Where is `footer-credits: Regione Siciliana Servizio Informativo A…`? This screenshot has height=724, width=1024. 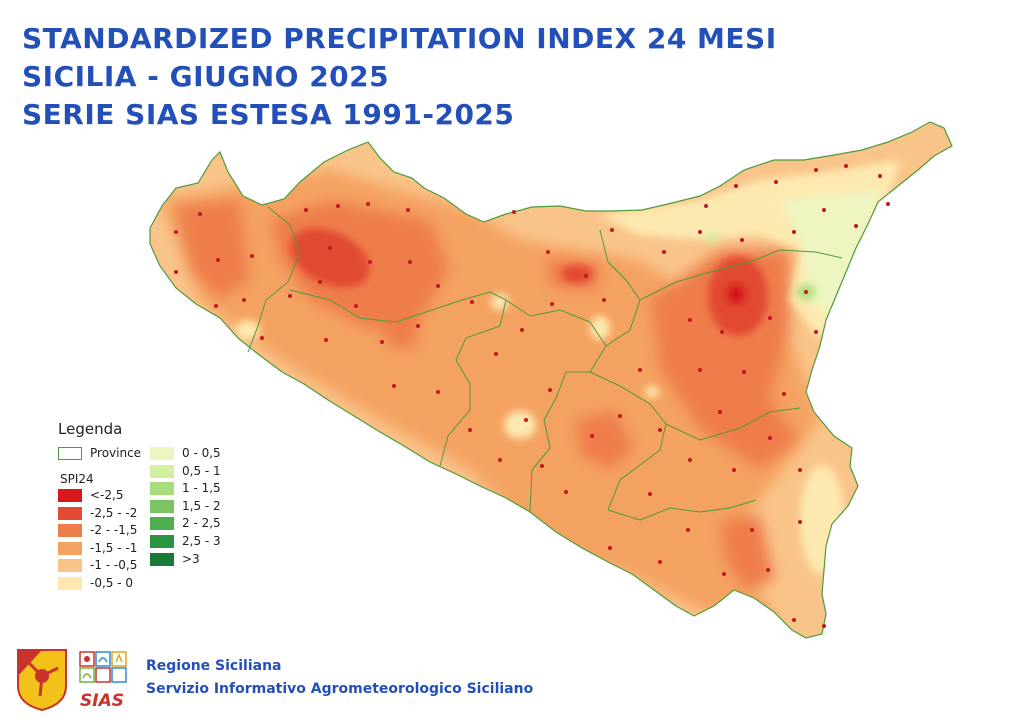 footer-credits: Regione Siciliana Servizio Informativo A… is located at coordinates (339, 678).